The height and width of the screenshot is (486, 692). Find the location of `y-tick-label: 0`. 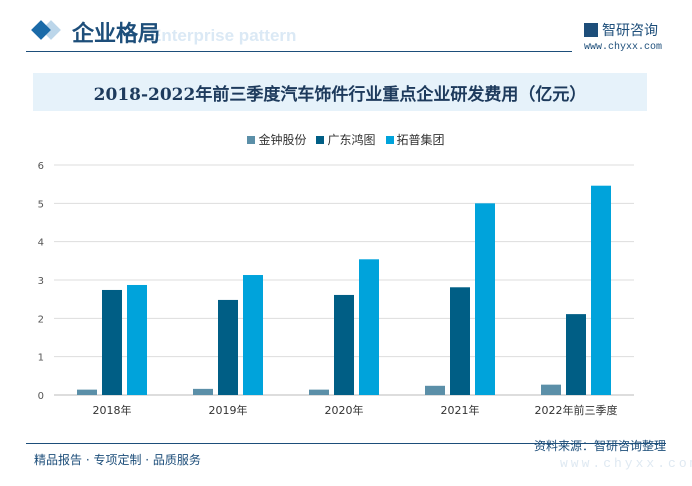

y-tick-label: 0 is located at coordinates (41, 396).